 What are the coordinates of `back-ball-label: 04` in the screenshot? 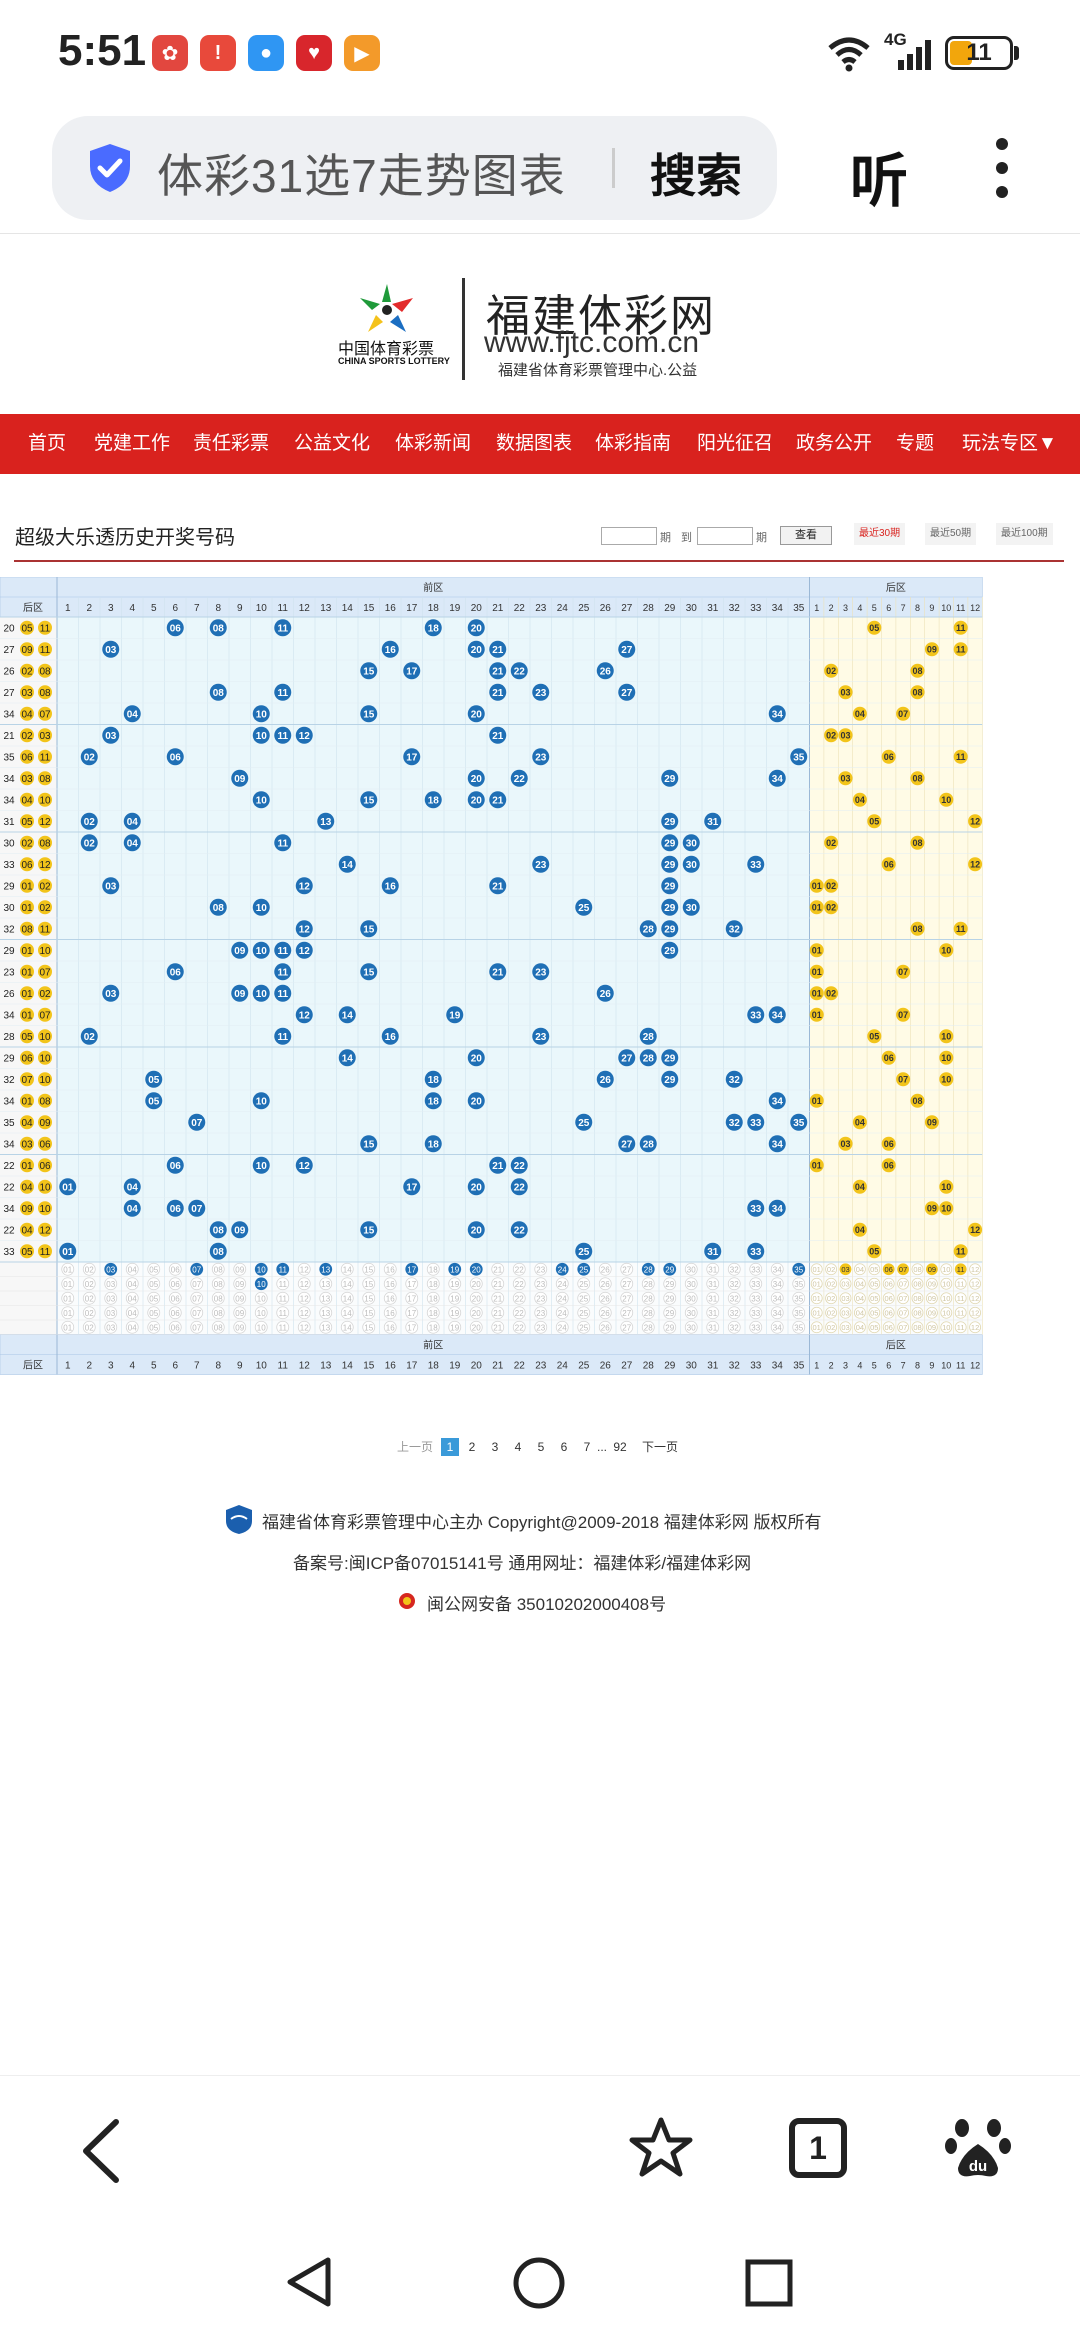 It's located at (860, 1187).